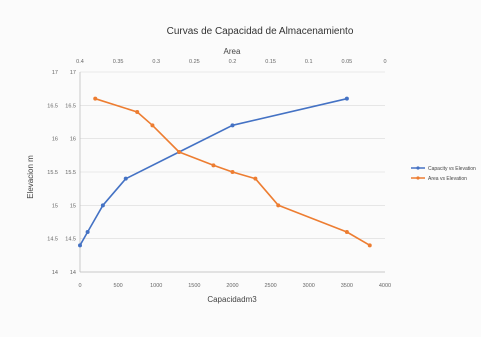 The width and height of the screenshot is (481, 337). Describe the element at coordinates (385, 286) in the screenshot. I see `x-tick-label: 4000` at that location.